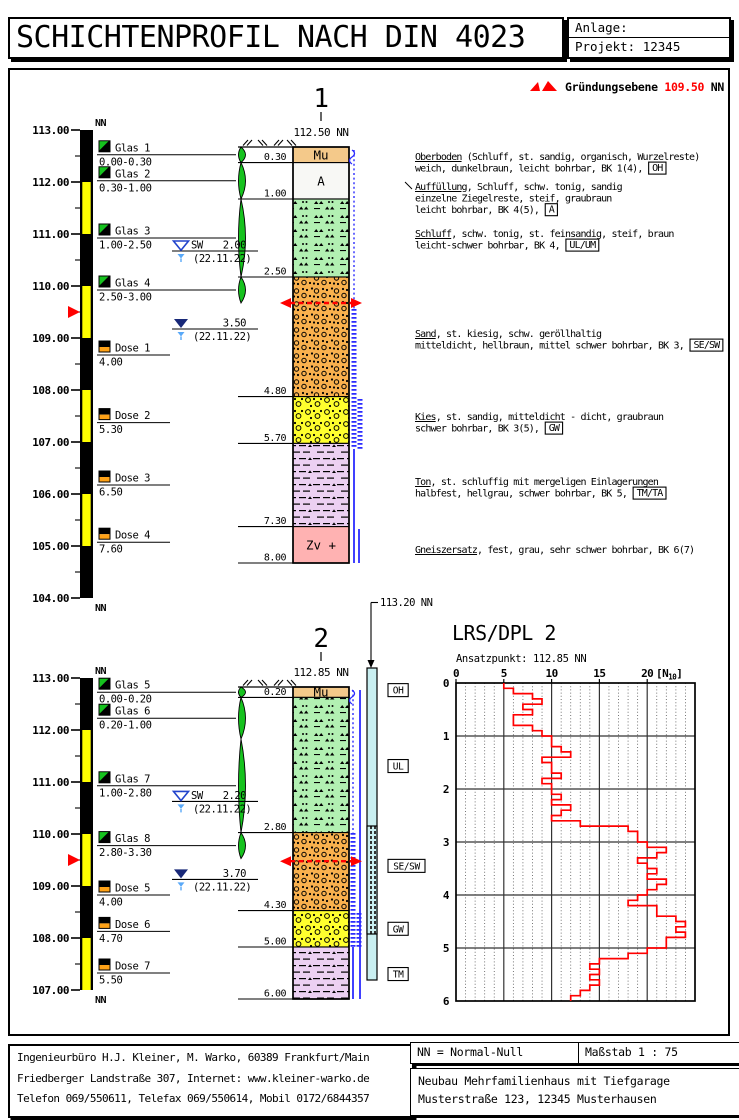 The width and height of the screenshot is (739, 1120). Describe the element at coordinates (133, 894) in the screenshot. I see `sample-marker-dose: Dose 5 4.00` at that location.